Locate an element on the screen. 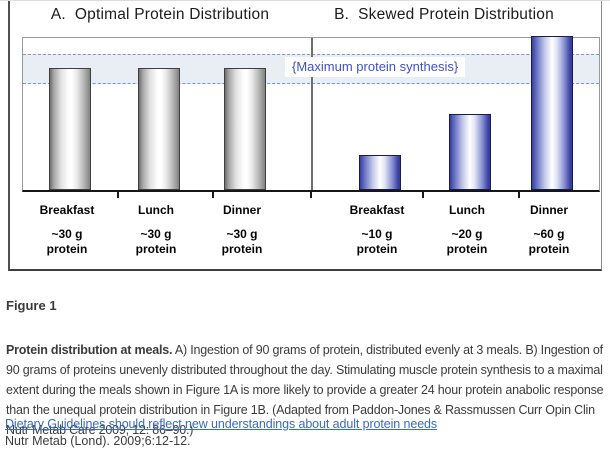 The image size is (610, 454). panel-b-title: B. Skewed Protein Distribution is located at coordinates (444, 14).